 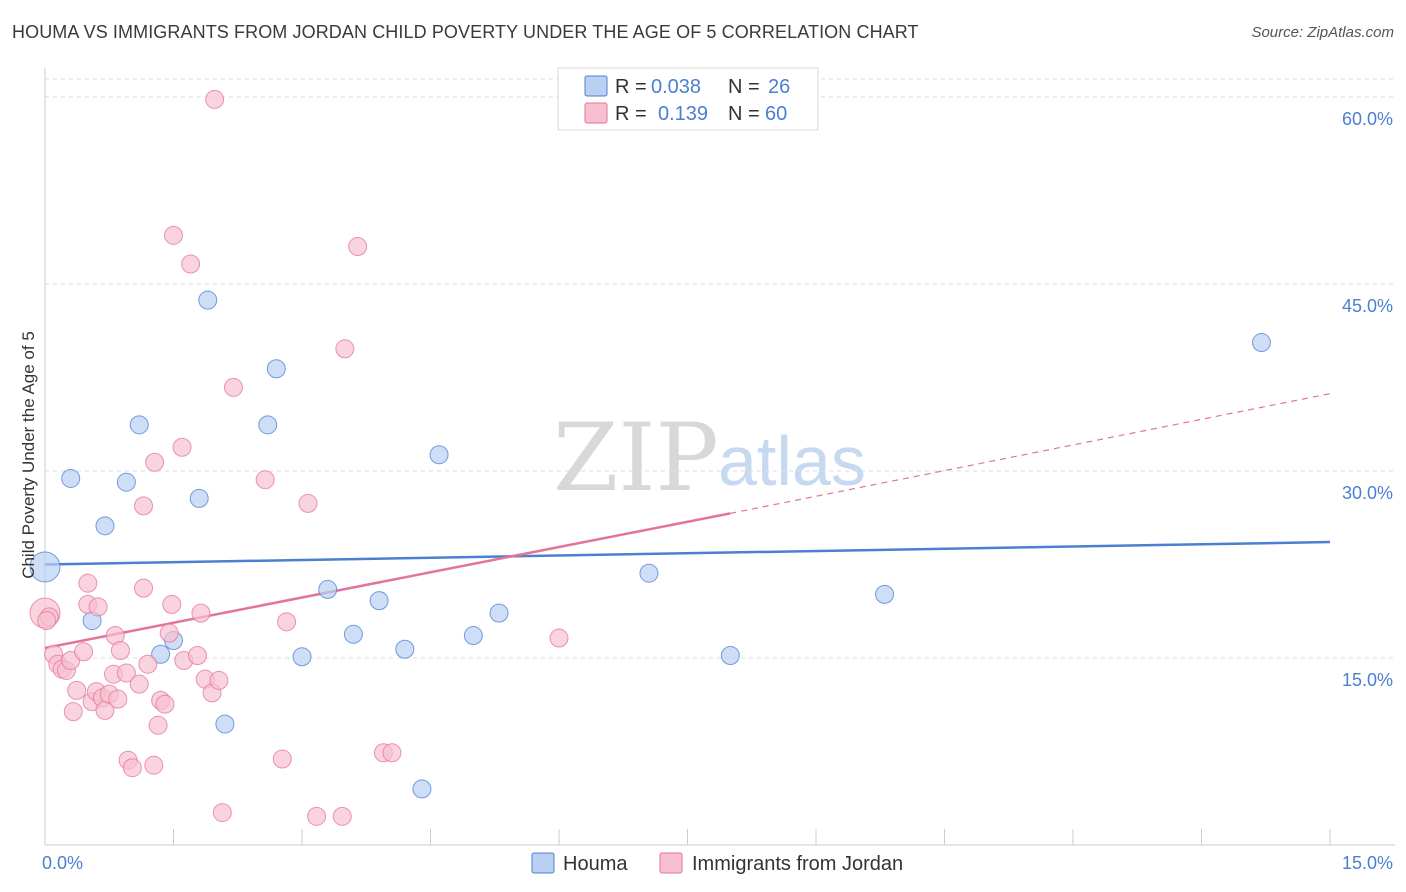 I want to click on series-legend: Houma Immigrants from Jordan, so click(x=717, y=863).